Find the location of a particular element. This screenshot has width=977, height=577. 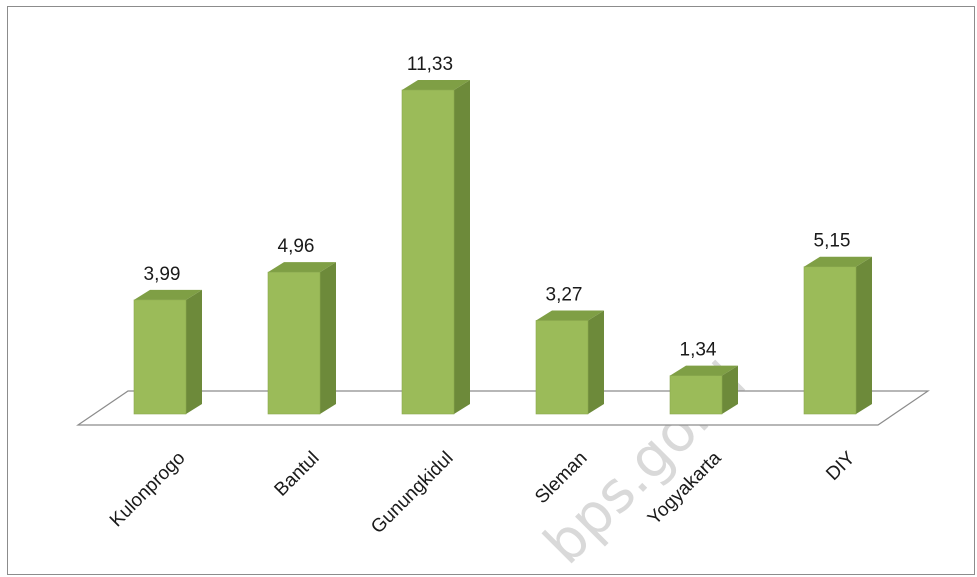

chart-floor is located at coordinates (503, 408).